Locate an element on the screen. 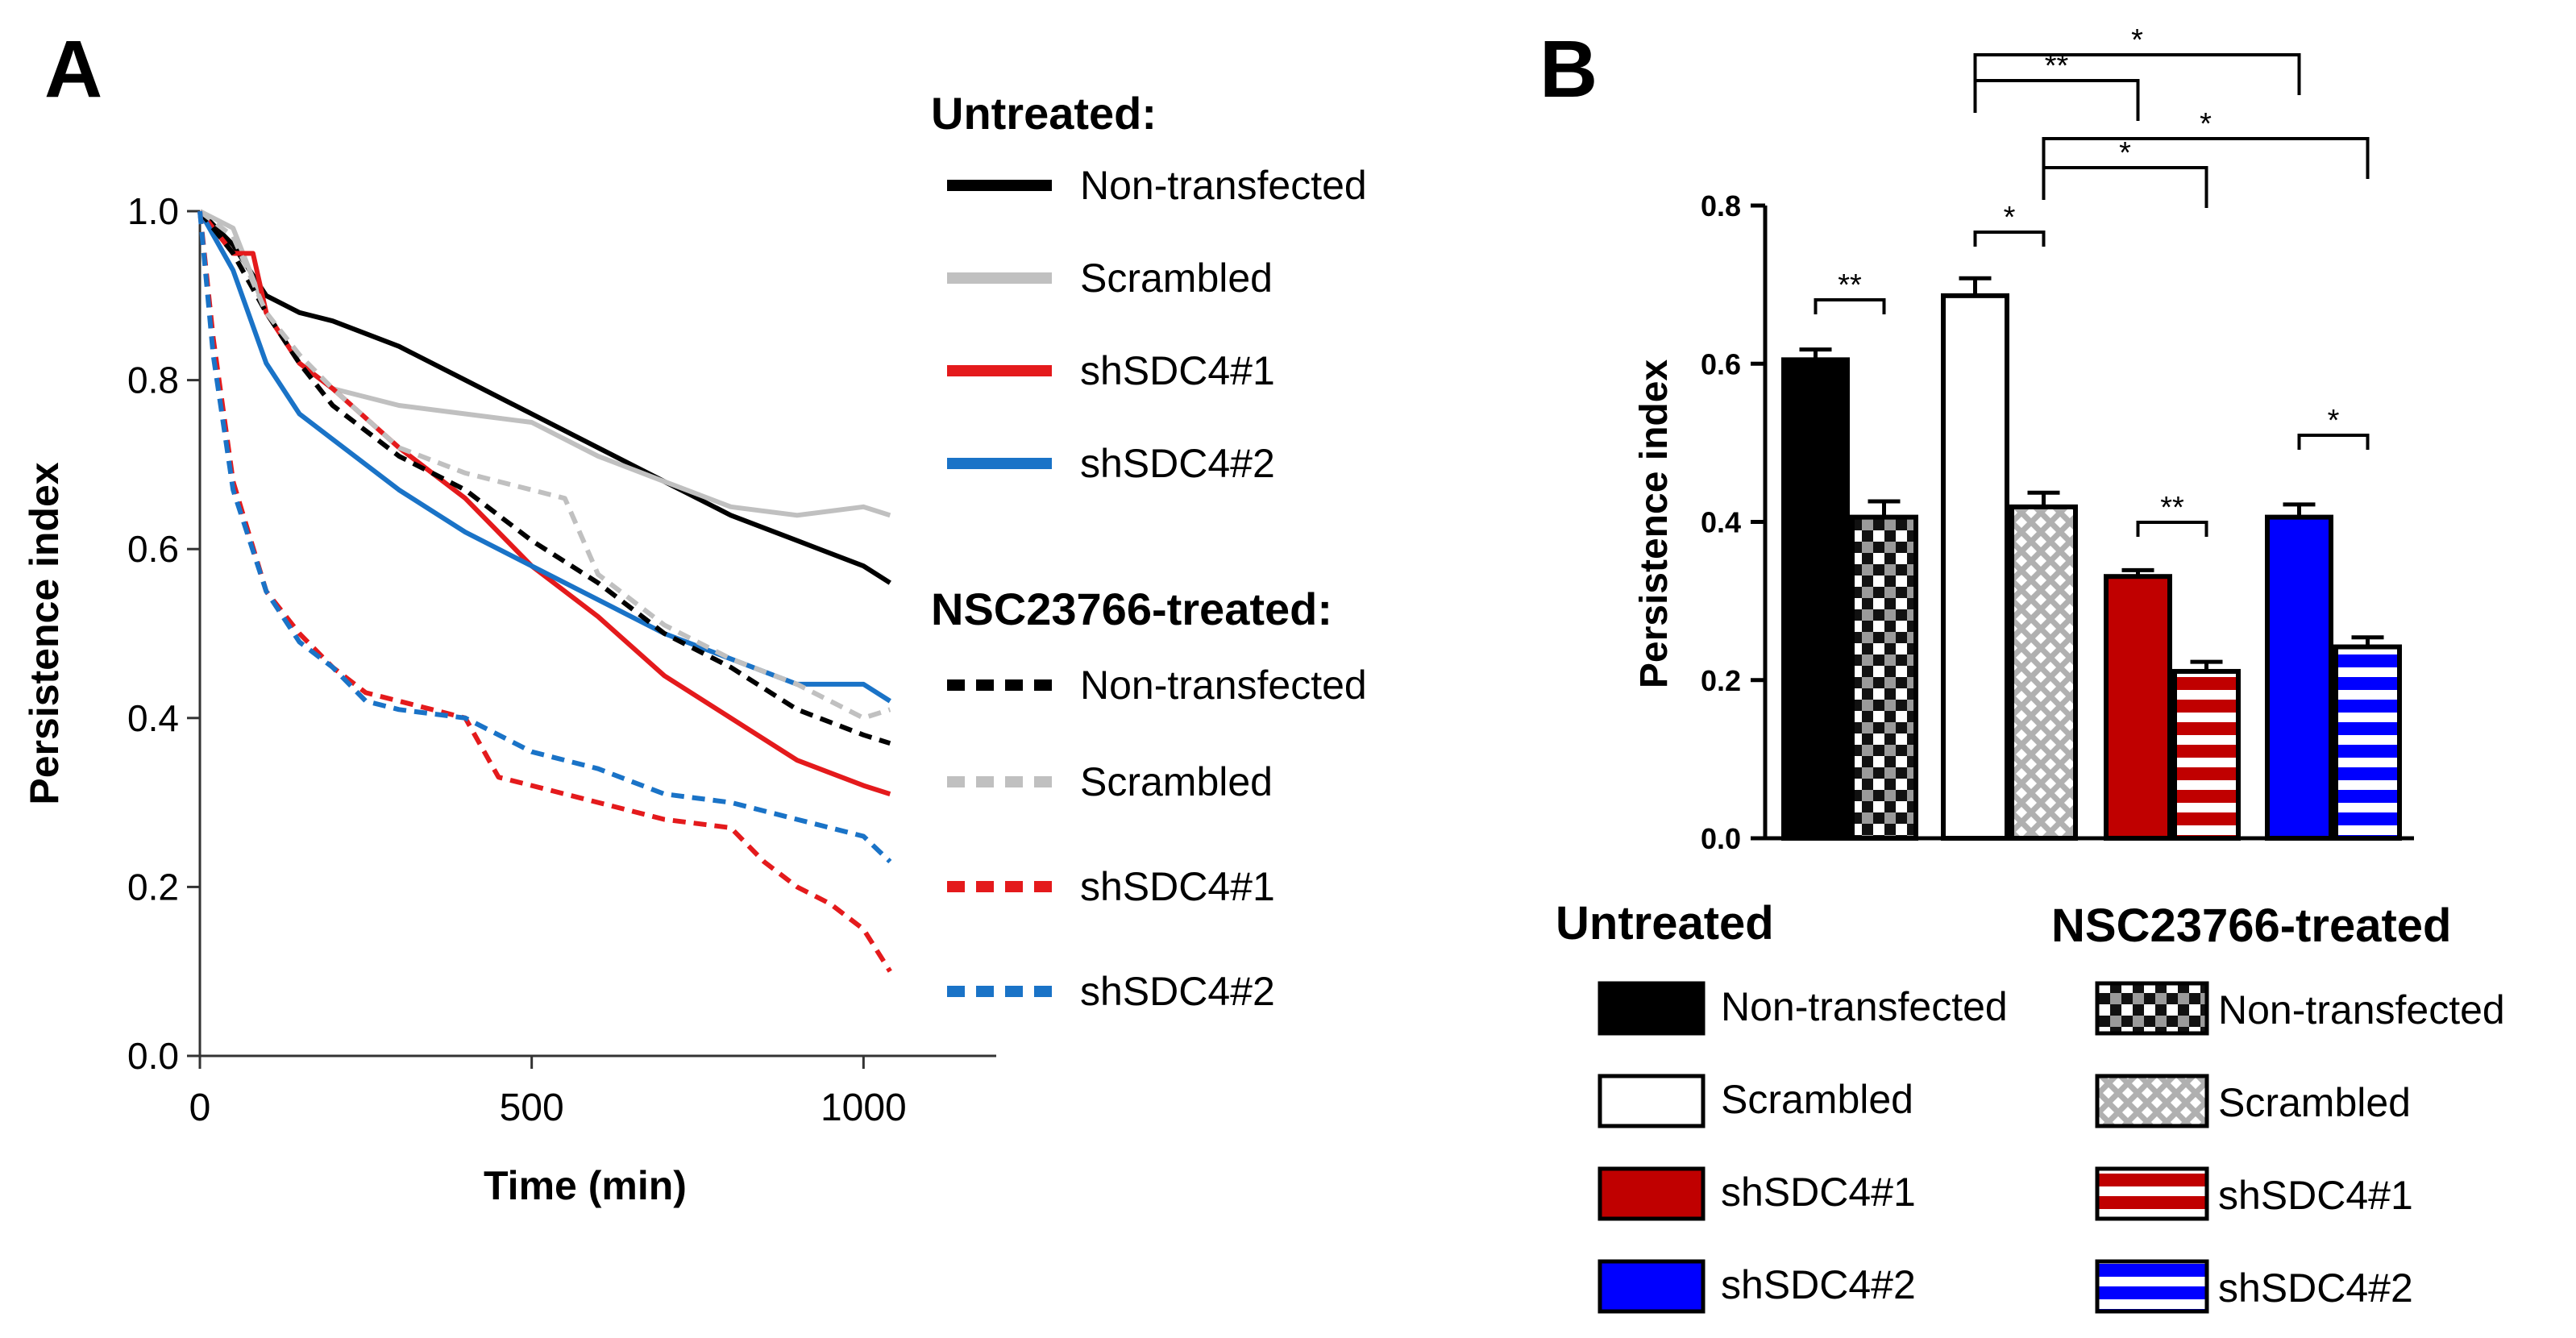 This screenshot has height=1338, width=2576. line-nsc23766-treated-scrambled is located at coordinates (544, 465).